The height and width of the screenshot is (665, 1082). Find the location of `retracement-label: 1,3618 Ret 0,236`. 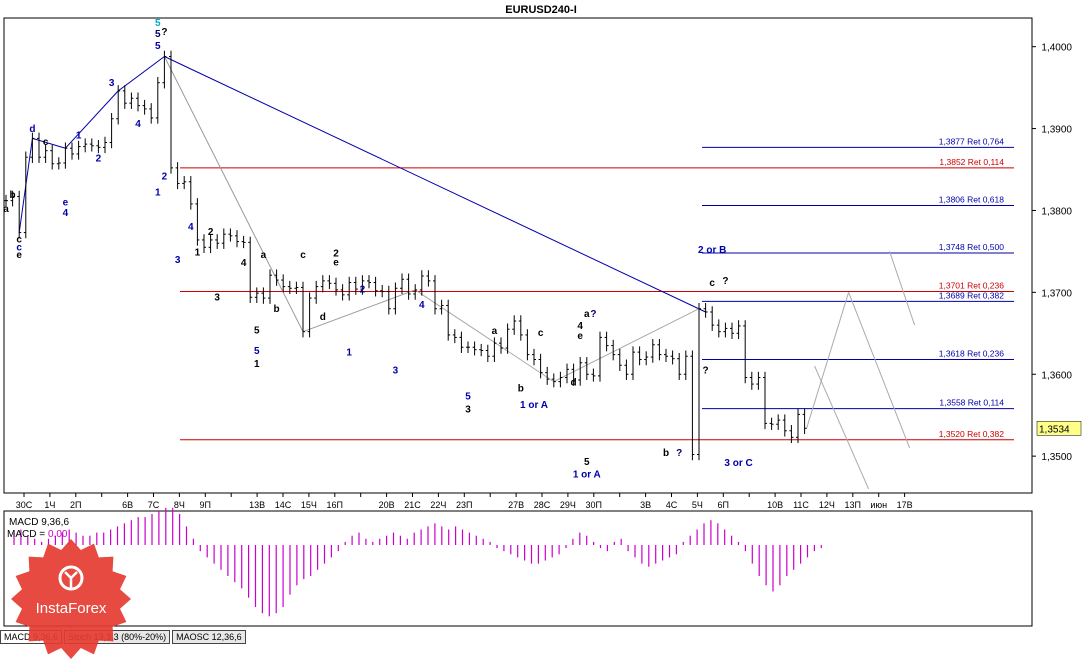

retracement-label: 1,3618 Ret 0,236 is located at coordinates (971, 354).